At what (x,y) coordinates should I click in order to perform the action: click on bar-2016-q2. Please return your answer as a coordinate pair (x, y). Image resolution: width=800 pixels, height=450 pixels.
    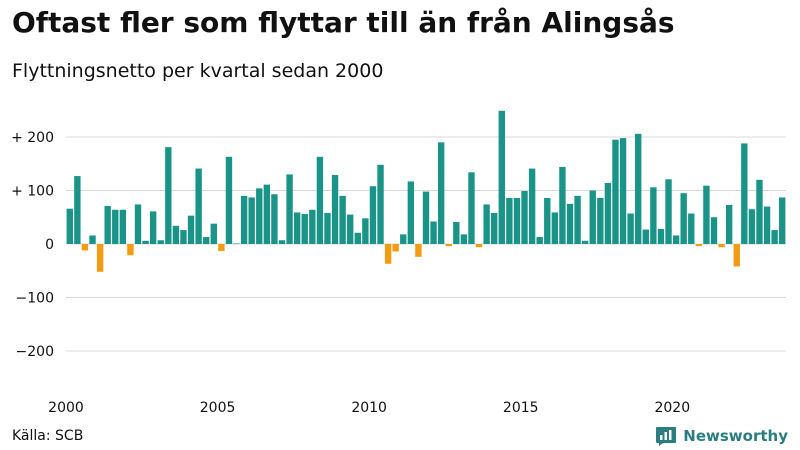
    Looking at the image, I should click on (562, 205).